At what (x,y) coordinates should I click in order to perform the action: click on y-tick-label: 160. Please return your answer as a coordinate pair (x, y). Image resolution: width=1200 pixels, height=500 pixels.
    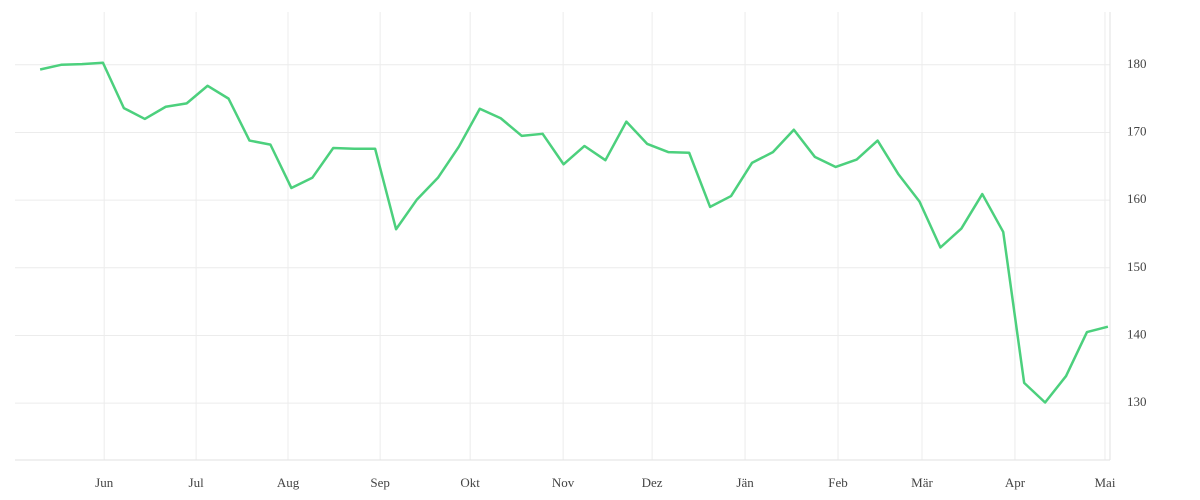
    Looking at the image, I should click on (1137, 198).